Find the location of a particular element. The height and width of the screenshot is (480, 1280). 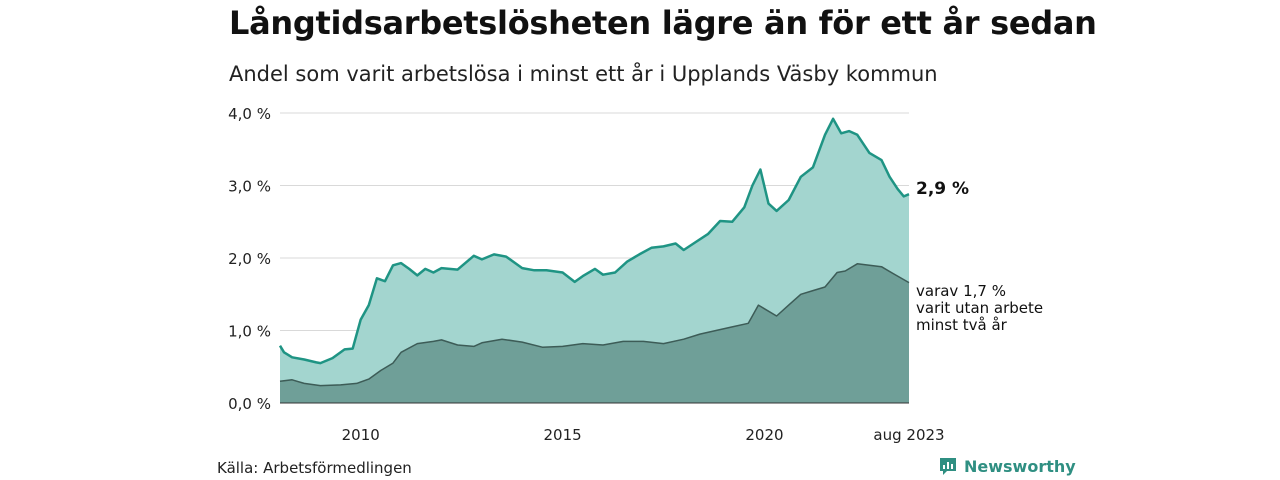

x-tick-label-3: aug 2023 is located at coordinates (908, 435).